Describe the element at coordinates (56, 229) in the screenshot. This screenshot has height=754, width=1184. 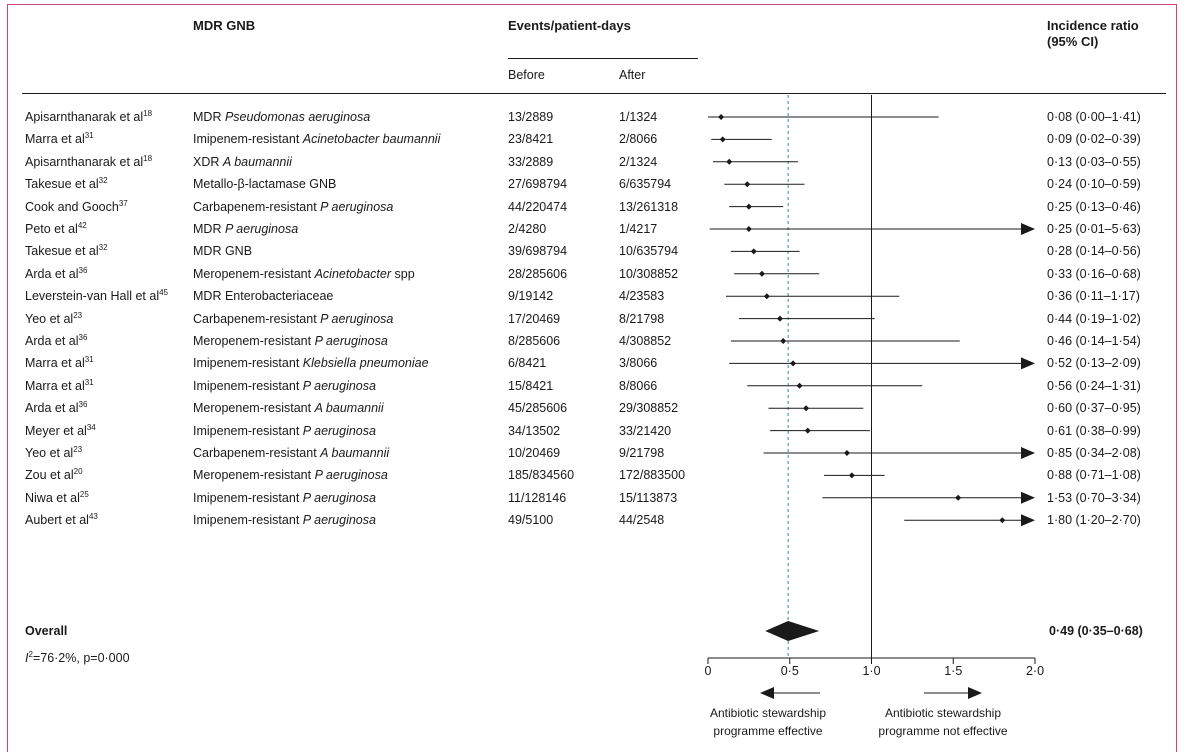
I see `study-name: Peto et al42` at that location.